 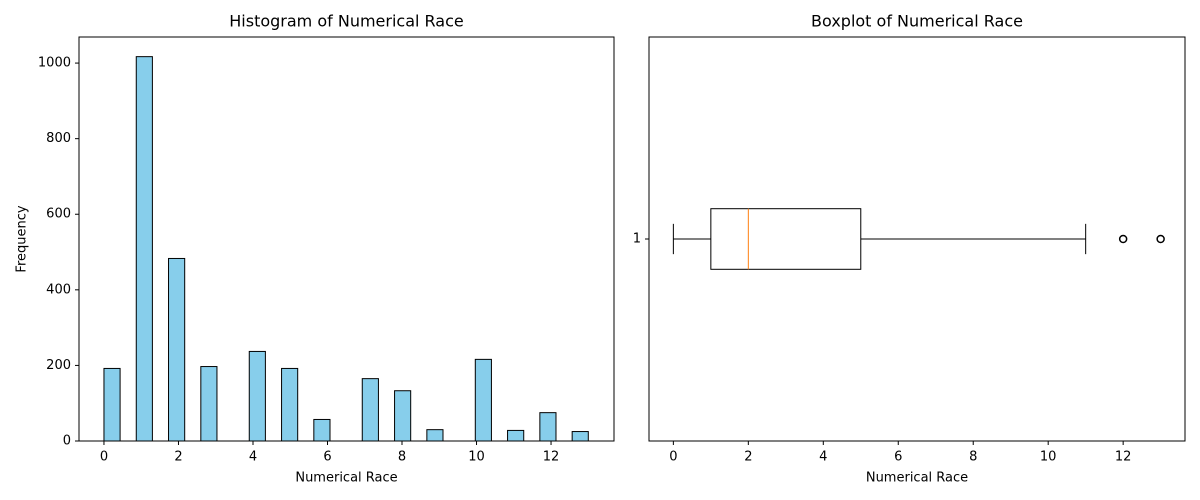 I want to click on y-tick-label: 600, so click(x=58, y=214).